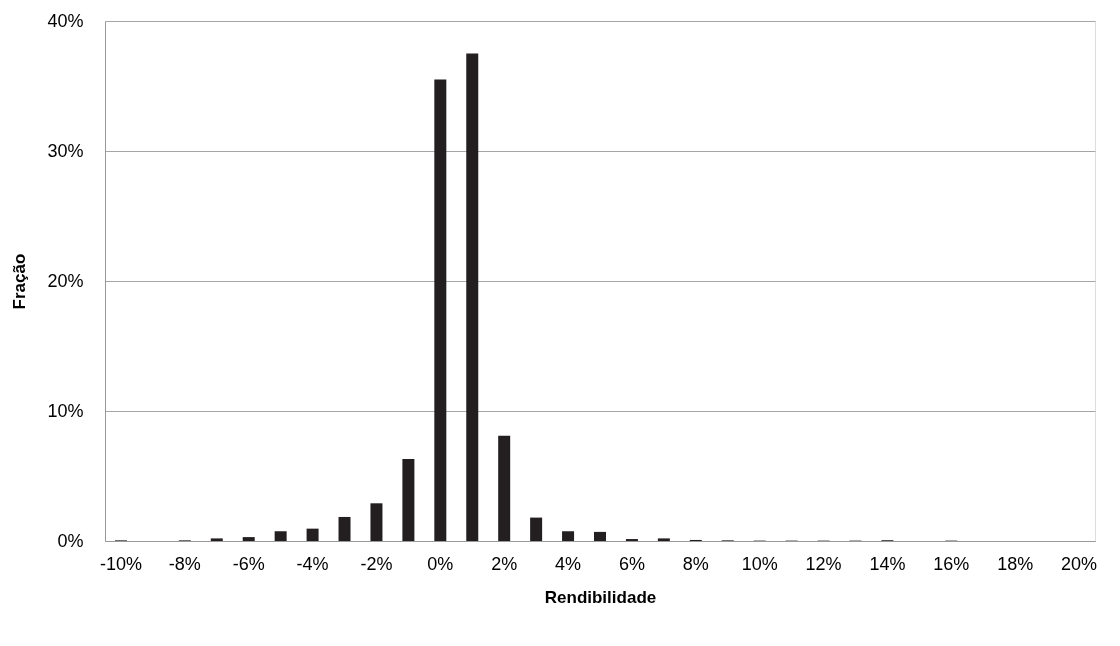  Describe the element at coordinates (951, 563) in the screenshot. I see `x-tick-label: 16%` at that location.